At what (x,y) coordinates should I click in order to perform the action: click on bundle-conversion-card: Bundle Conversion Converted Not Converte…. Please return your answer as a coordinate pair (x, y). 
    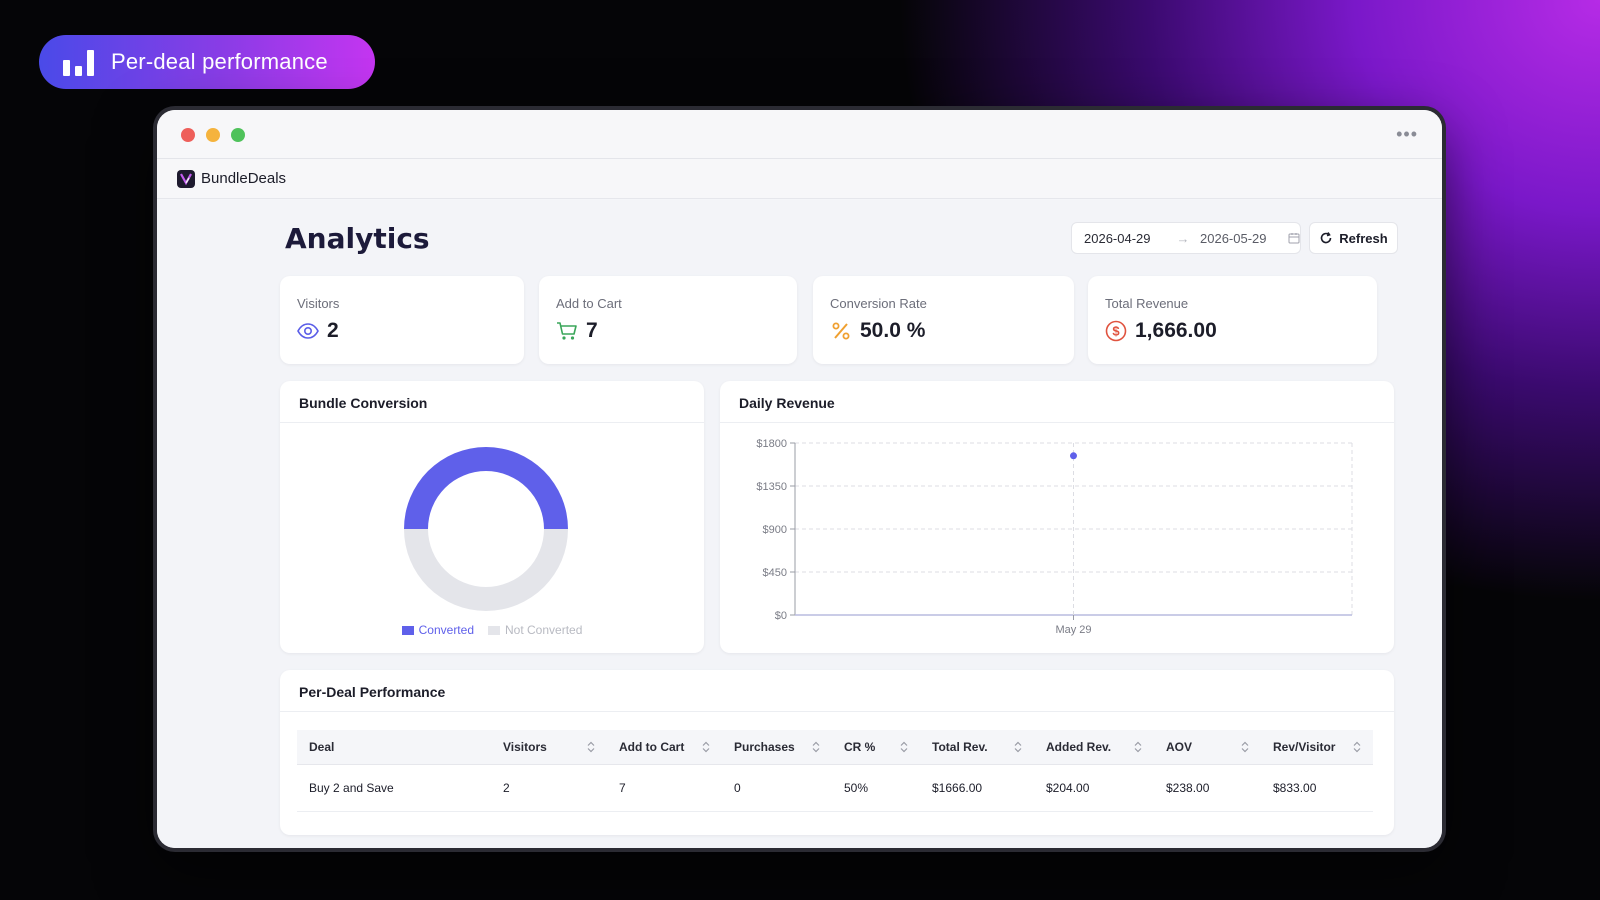
    Looking at the image, I should click on (492, 517).